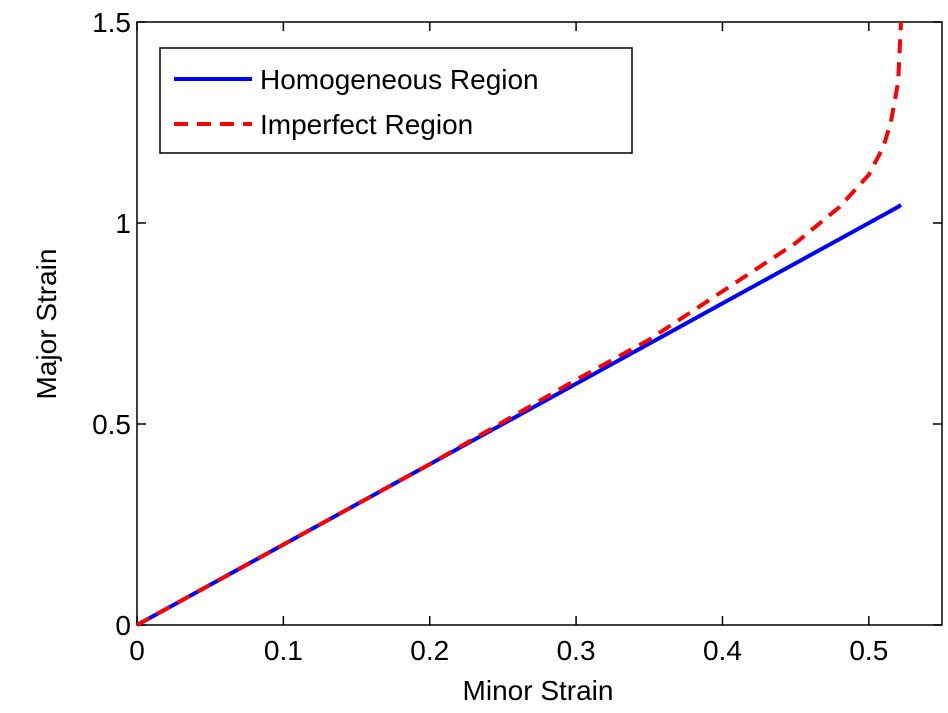 The width and height of the screenshot is (948, 713). Describe the element at coordinates (722, 650) in the screenshot. I see `x-tick-label: 0.4` at that location.